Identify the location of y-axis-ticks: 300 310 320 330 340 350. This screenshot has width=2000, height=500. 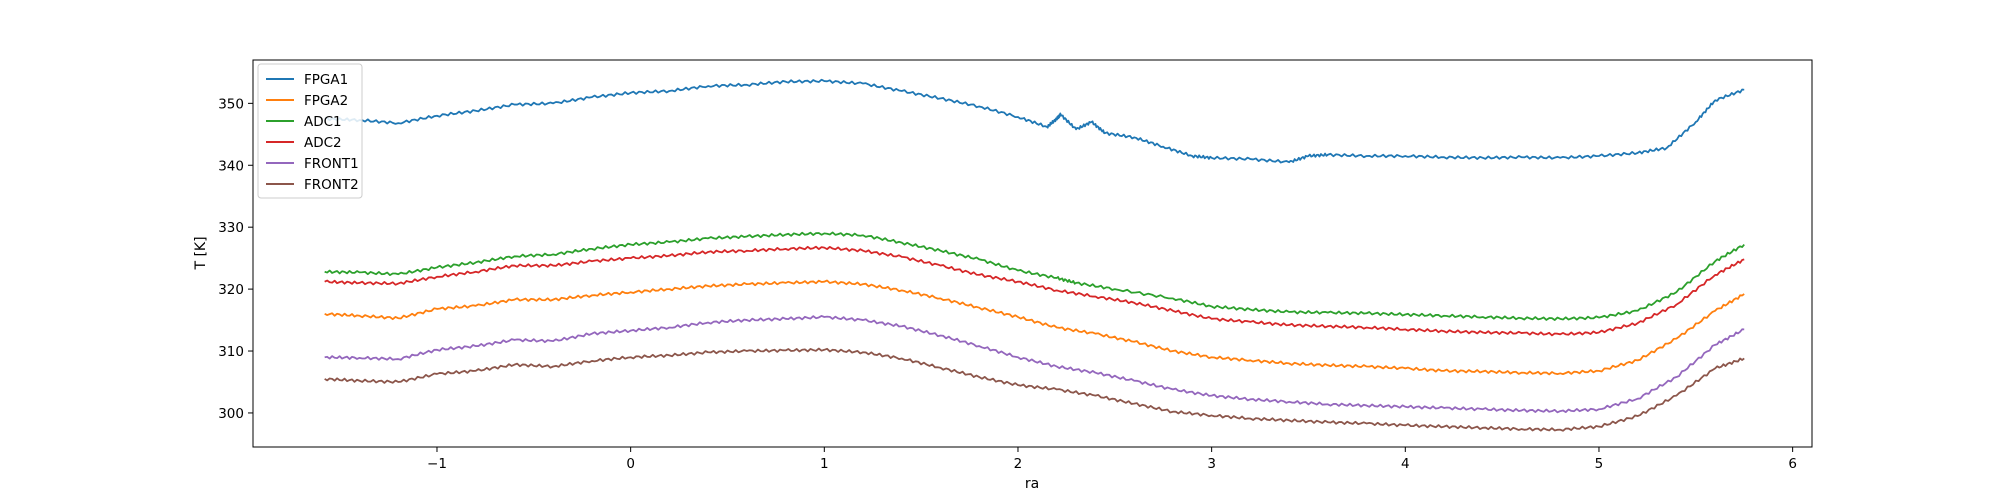
(235, 259).